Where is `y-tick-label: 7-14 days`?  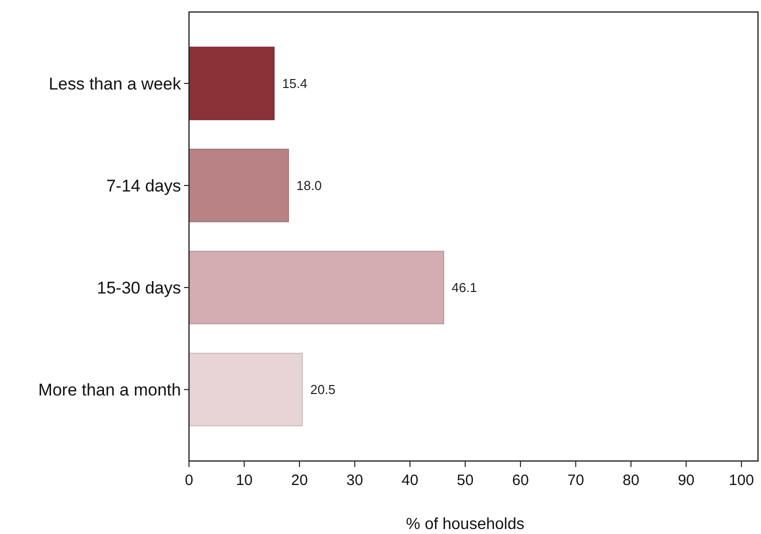
y-tick-label: 7-14 days is located at coordinates (143, 186).